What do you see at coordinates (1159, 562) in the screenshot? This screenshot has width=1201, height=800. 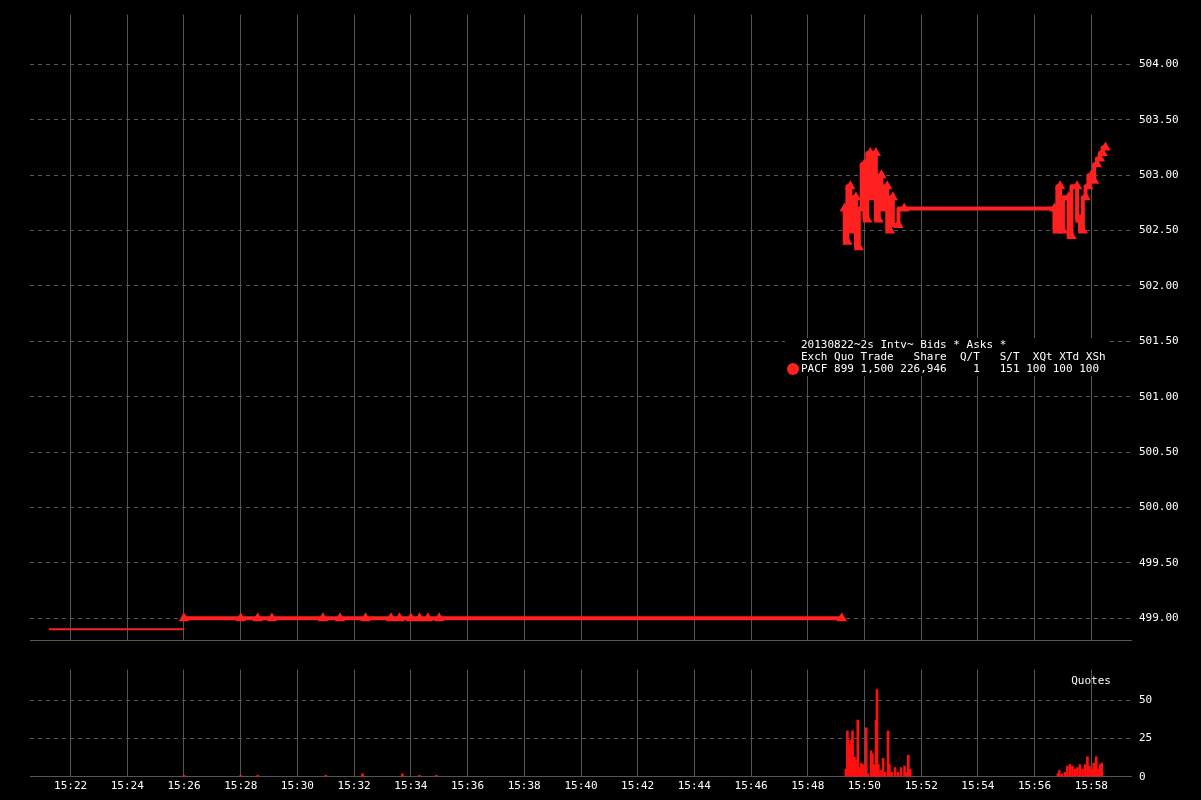 I see `y-tick-label: 499.50` at bounding box center [1159, 562].